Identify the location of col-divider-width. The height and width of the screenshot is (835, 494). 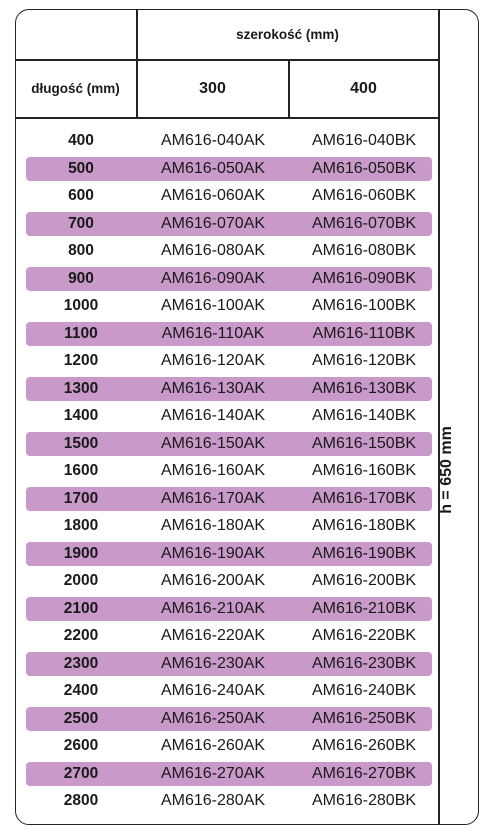
(289, 88).